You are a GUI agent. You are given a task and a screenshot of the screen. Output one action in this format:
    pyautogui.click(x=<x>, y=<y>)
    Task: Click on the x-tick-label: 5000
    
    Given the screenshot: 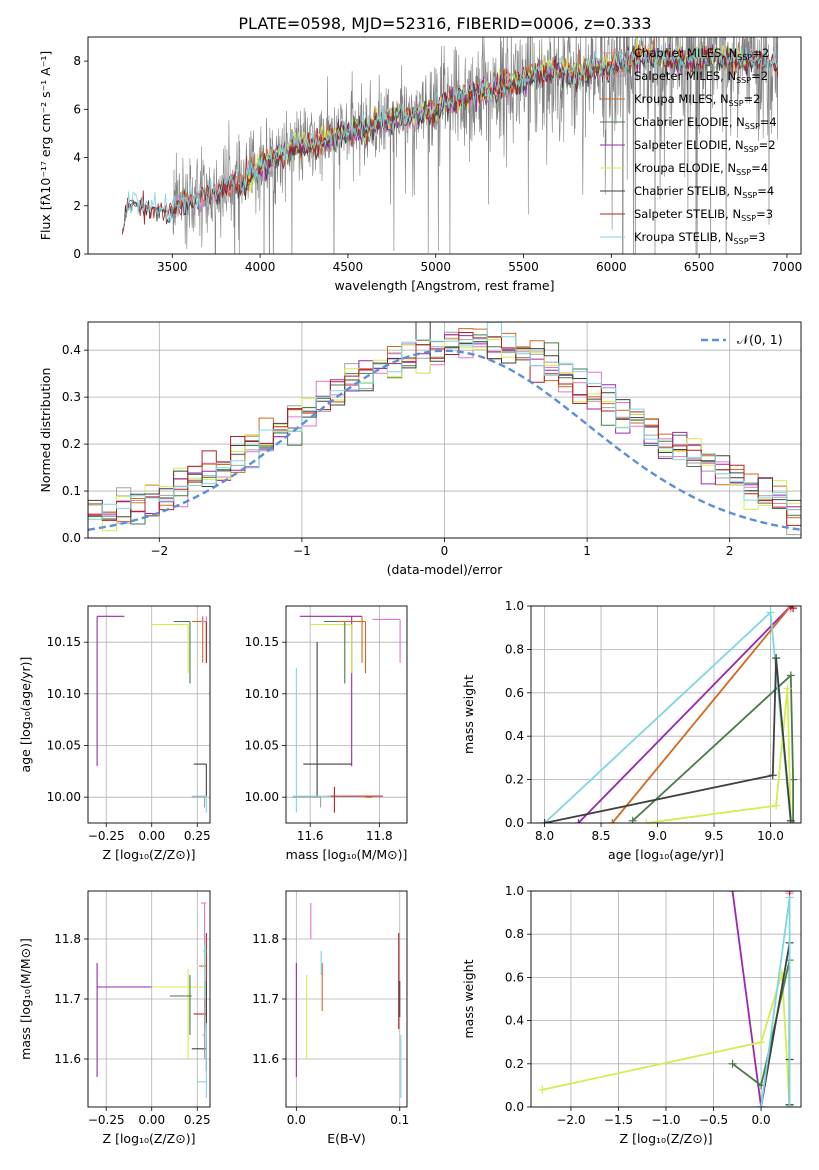 What is the action you would take?
    pyautogui.click(x=435, y=267)
    